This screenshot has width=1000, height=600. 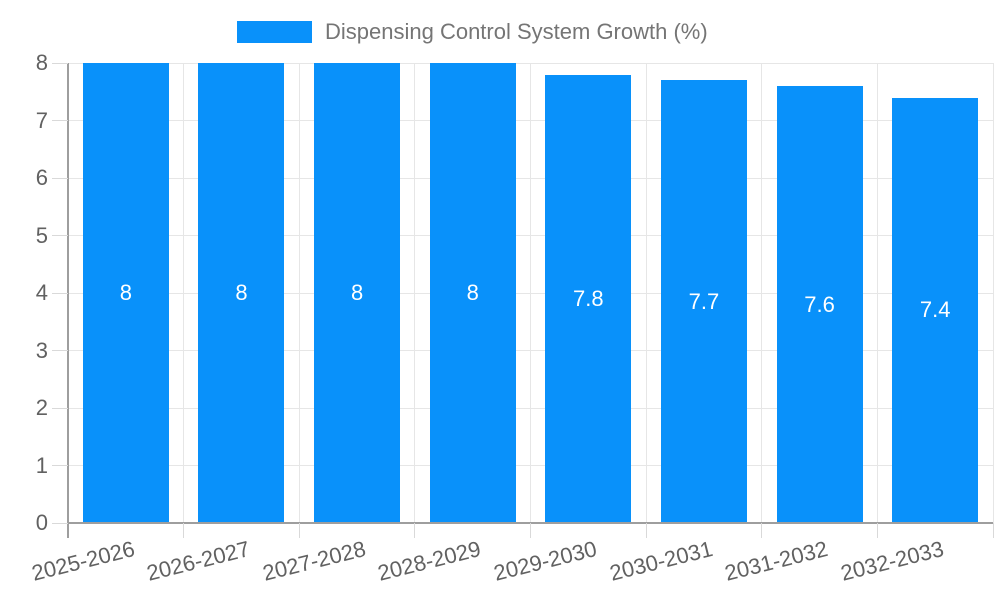 I want to click on x-axis-category-label: 2031-2032, so click(x=776, y=561).